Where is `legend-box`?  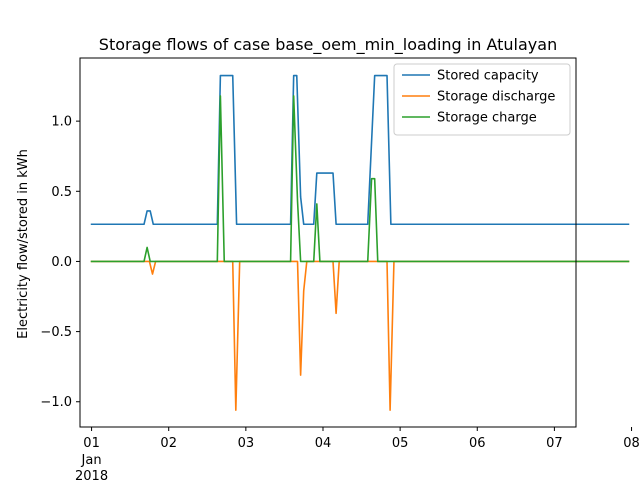 legend-box is located at coordinates (482, 99).